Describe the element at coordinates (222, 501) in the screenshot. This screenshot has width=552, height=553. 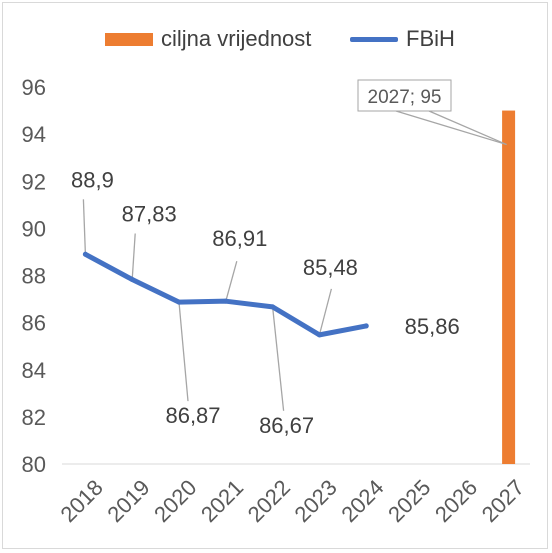
I see `x-tick-label: 2021` at that location.